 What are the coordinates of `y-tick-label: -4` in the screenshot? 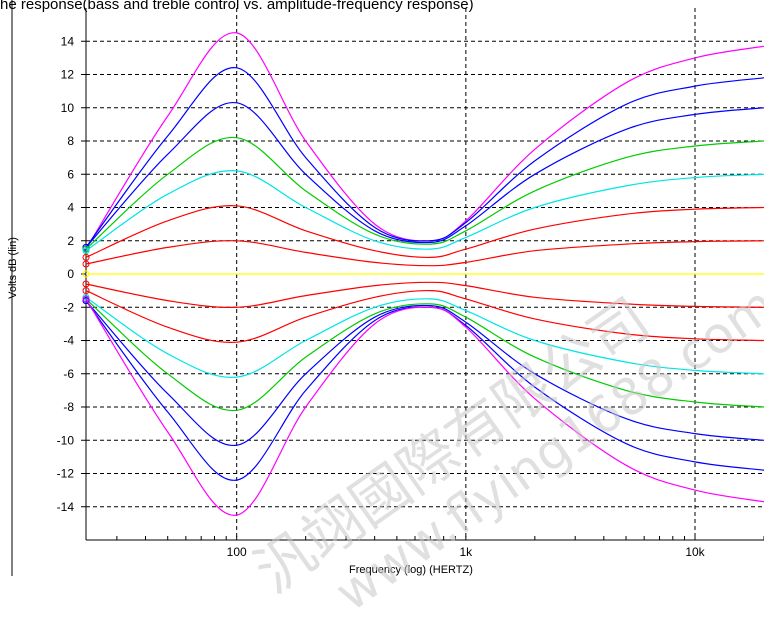 It's located at (68, 341).